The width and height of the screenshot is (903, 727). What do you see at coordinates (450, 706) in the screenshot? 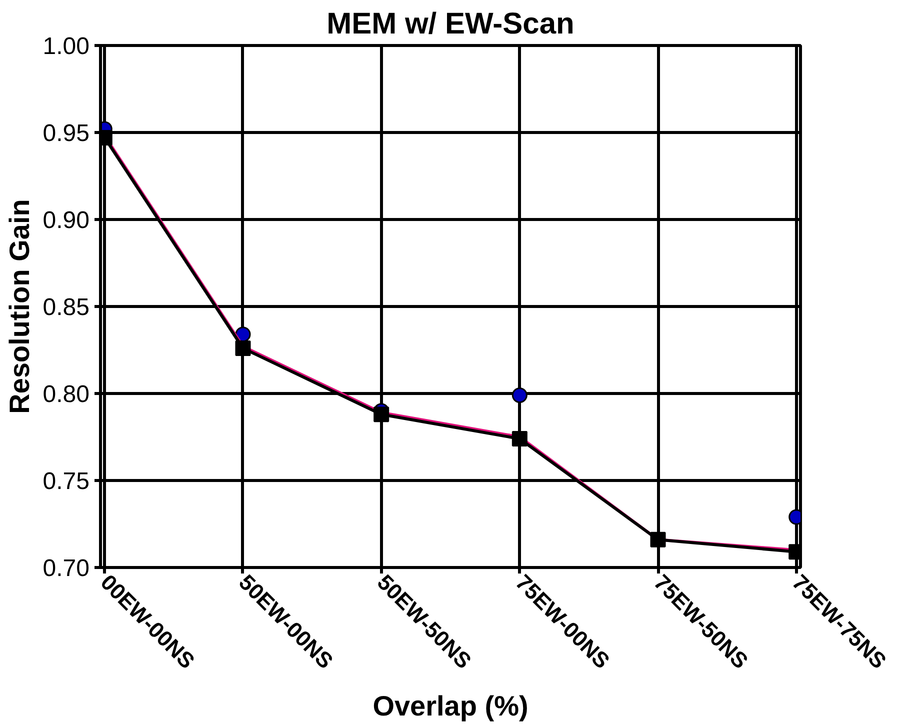
I see `x-axis-title: Overlap (%)` at bounding box center [450, 706].